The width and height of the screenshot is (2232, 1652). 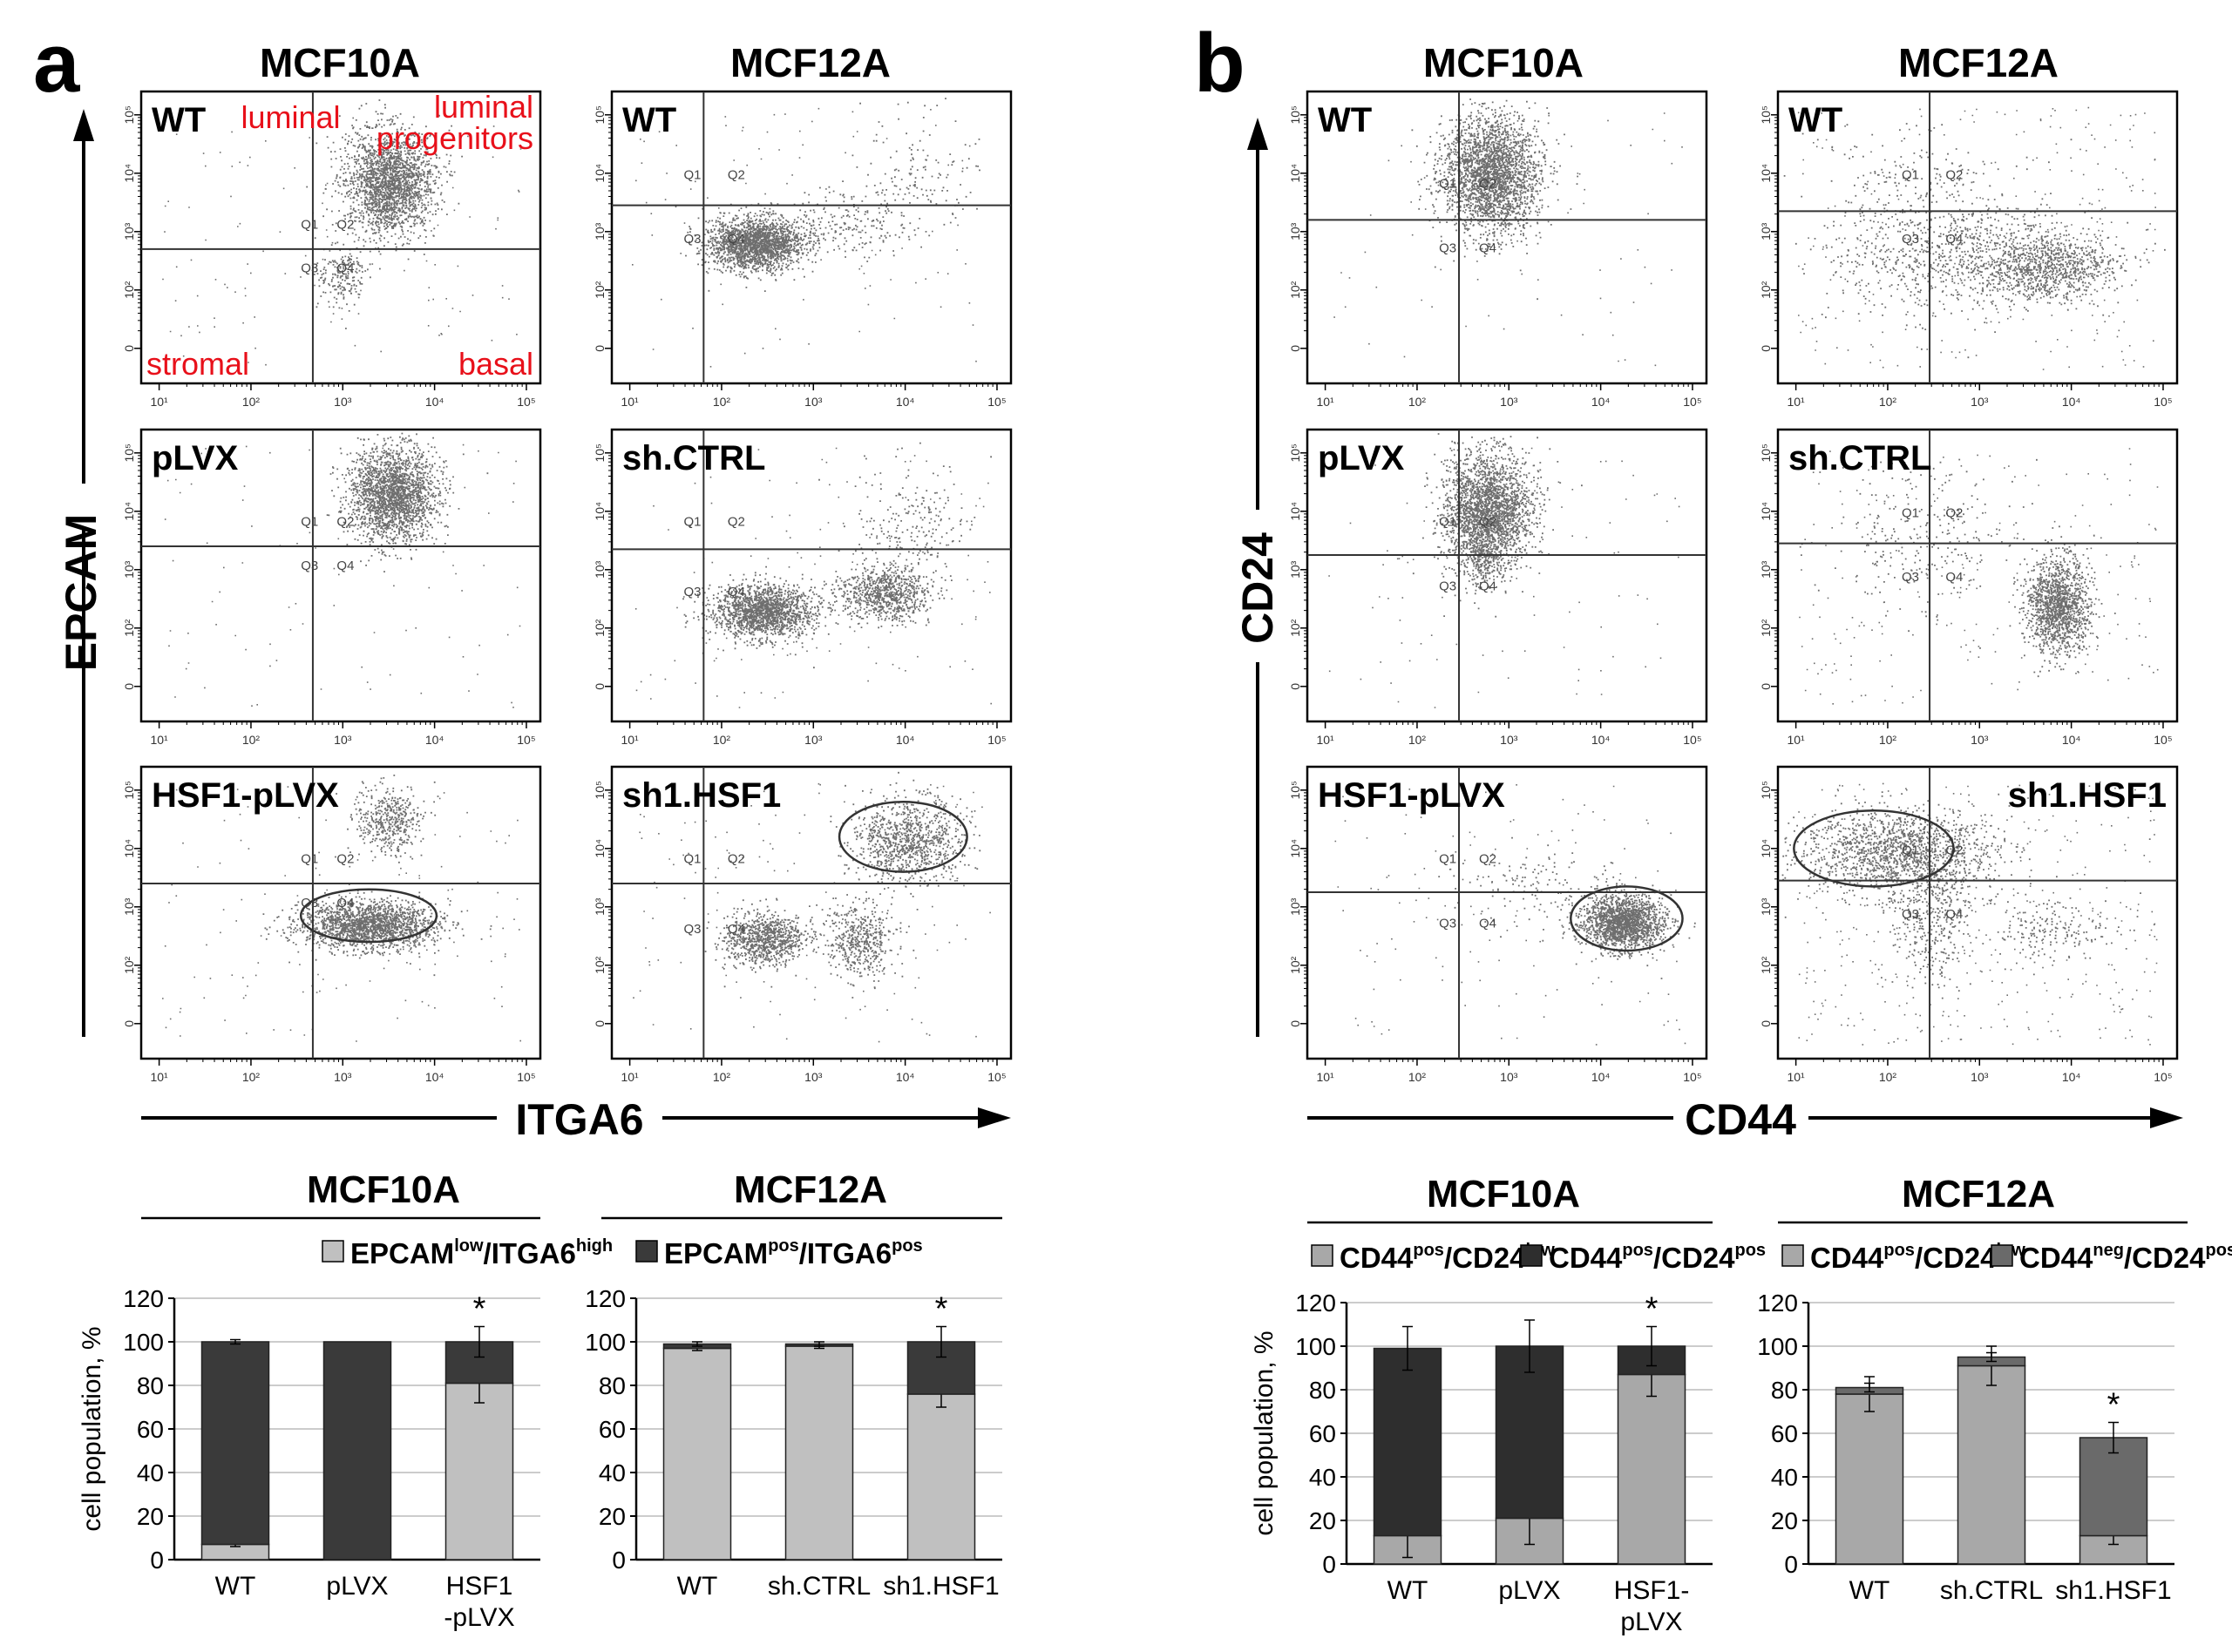 What do you see at coordinates (1295, 906) in the screenshot?
I see `y-tick-label: 10³` at bounding box center [1295, 906].